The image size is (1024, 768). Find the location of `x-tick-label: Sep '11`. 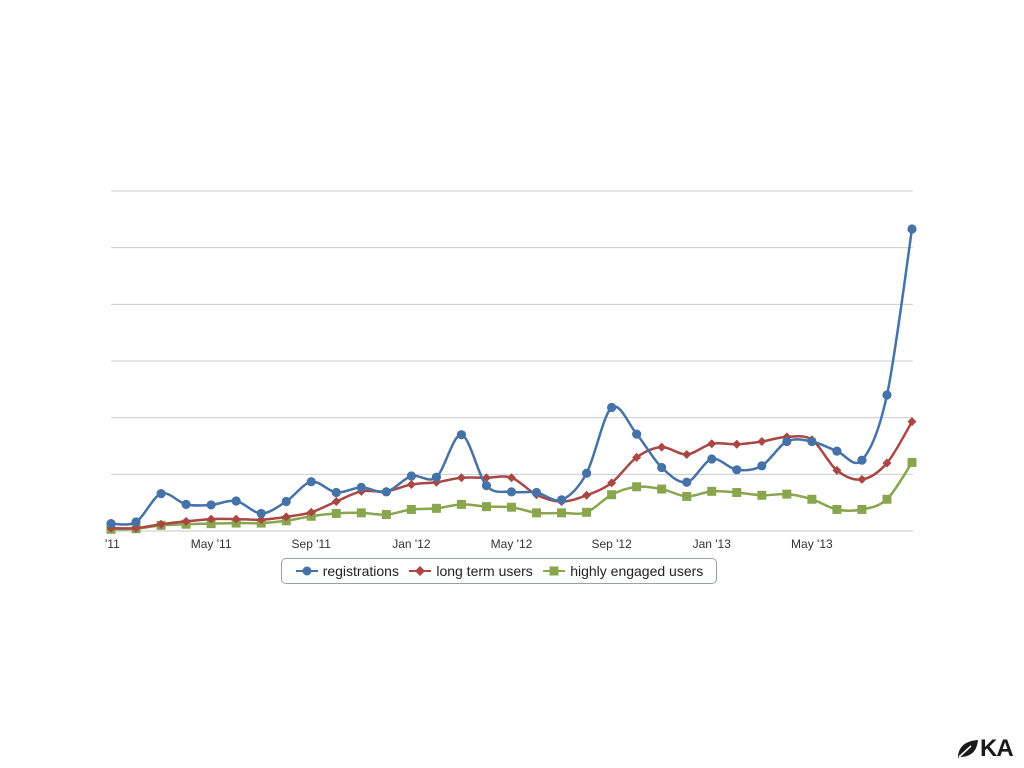

x-tick-label: Sep '11 is located at coordinates (312, 544).